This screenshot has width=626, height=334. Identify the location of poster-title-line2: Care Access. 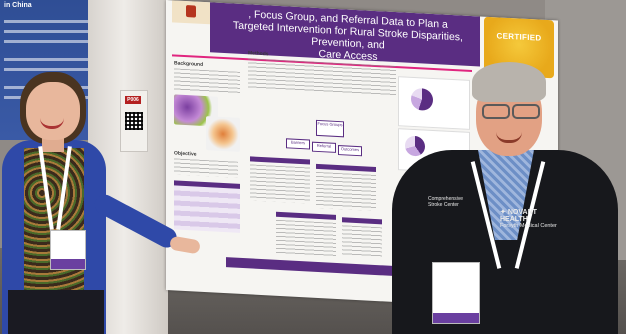
(348, 55).